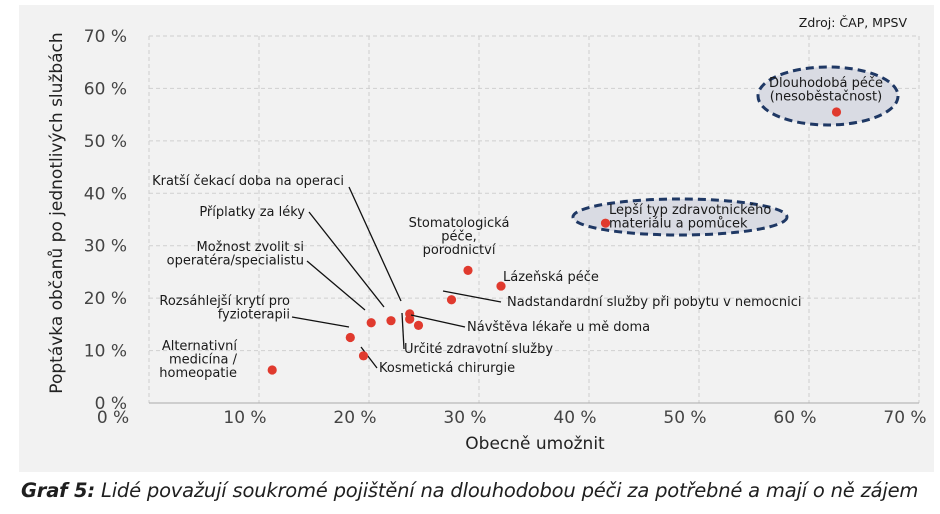 The height and width of the screenshot is (514, 940). I want to click on point-label: Rozsáhlejší krytí pro fyzioterapii, so click(224, 308).